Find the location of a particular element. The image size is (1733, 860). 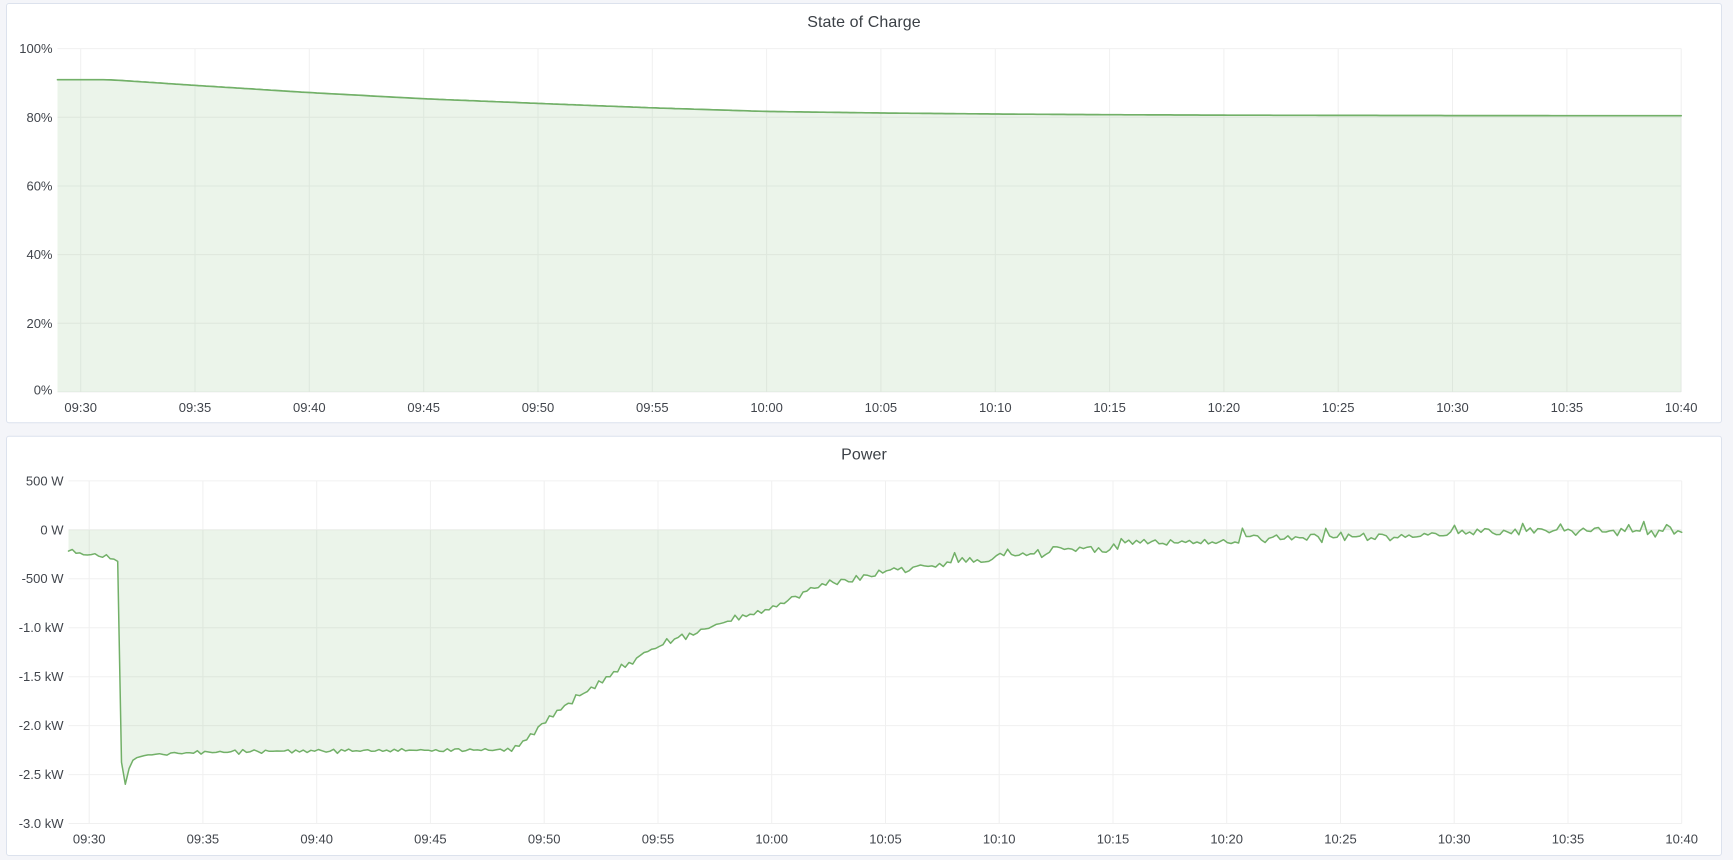

svg-text: -1.0 kW is located at coordinates (42, 627).